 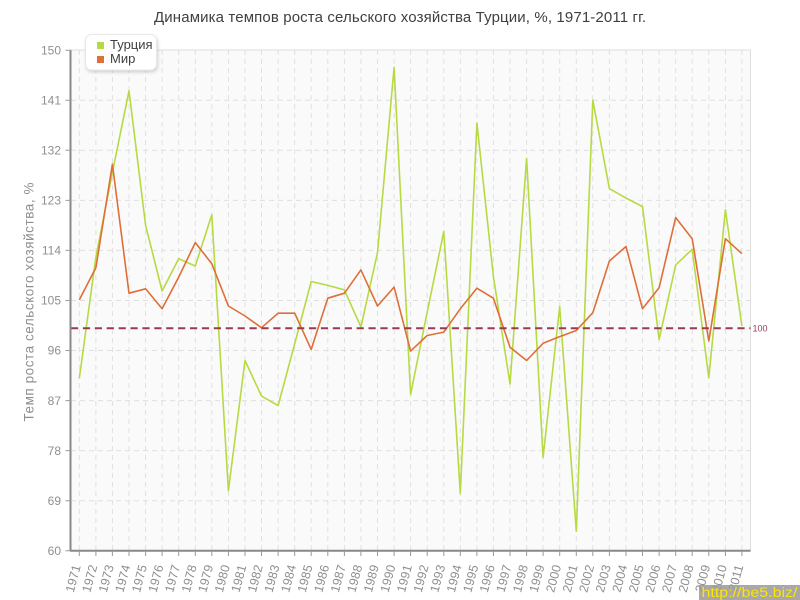 I want to click on svg-text: 1979, so click(x=205, y=578).